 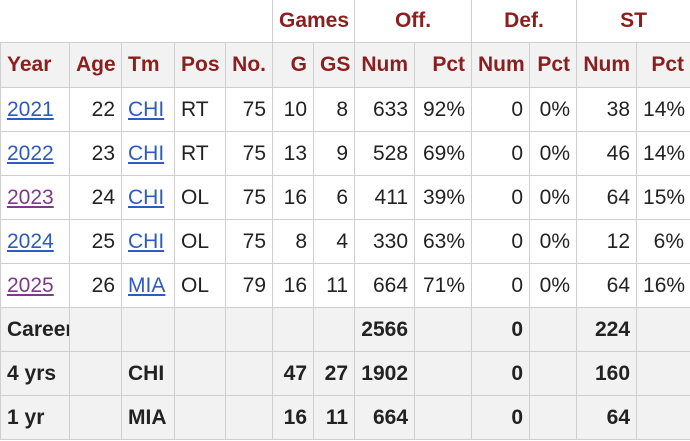 I want to click on summary-row-mia: 1 yr MIA 16 11 664 0 64, so click(x=345, y=417).